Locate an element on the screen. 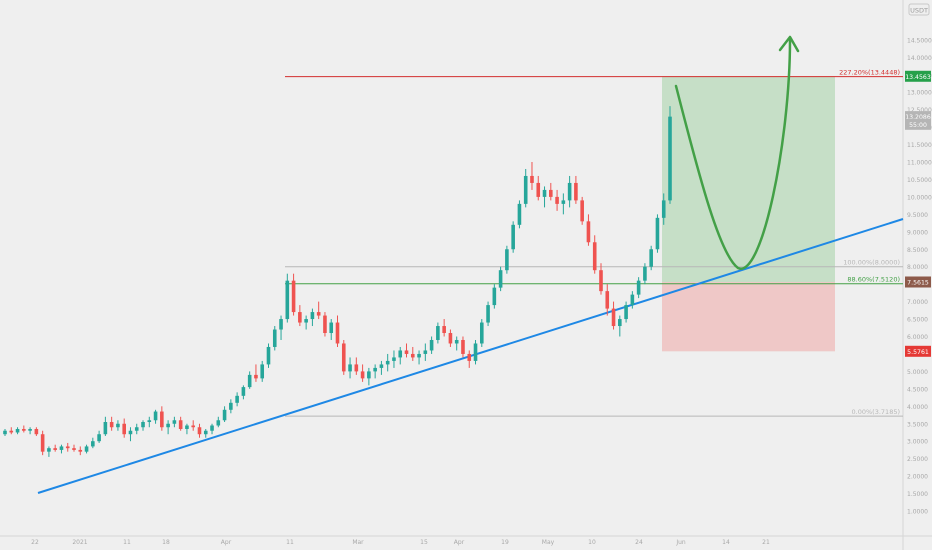  x-tick-label: Apr is located at coordinates (459, 542).